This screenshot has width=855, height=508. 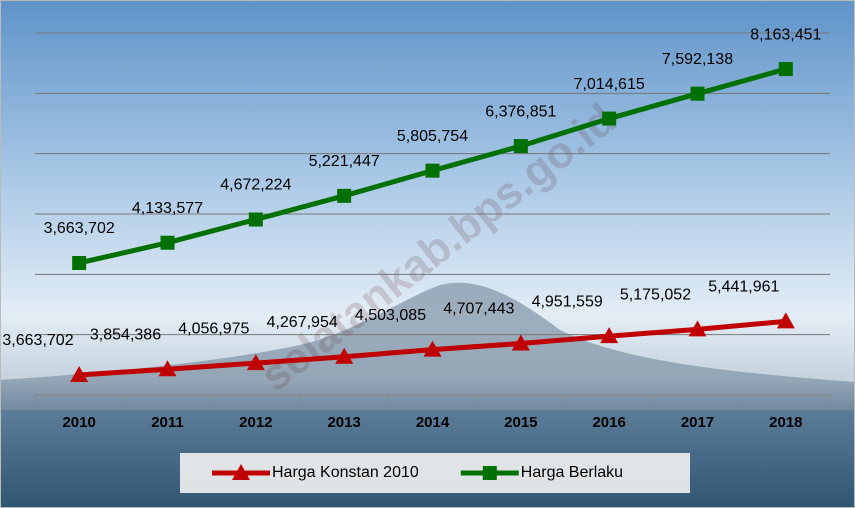 I want to click on data-label: 3,854,386, so click(x=125, y=334).